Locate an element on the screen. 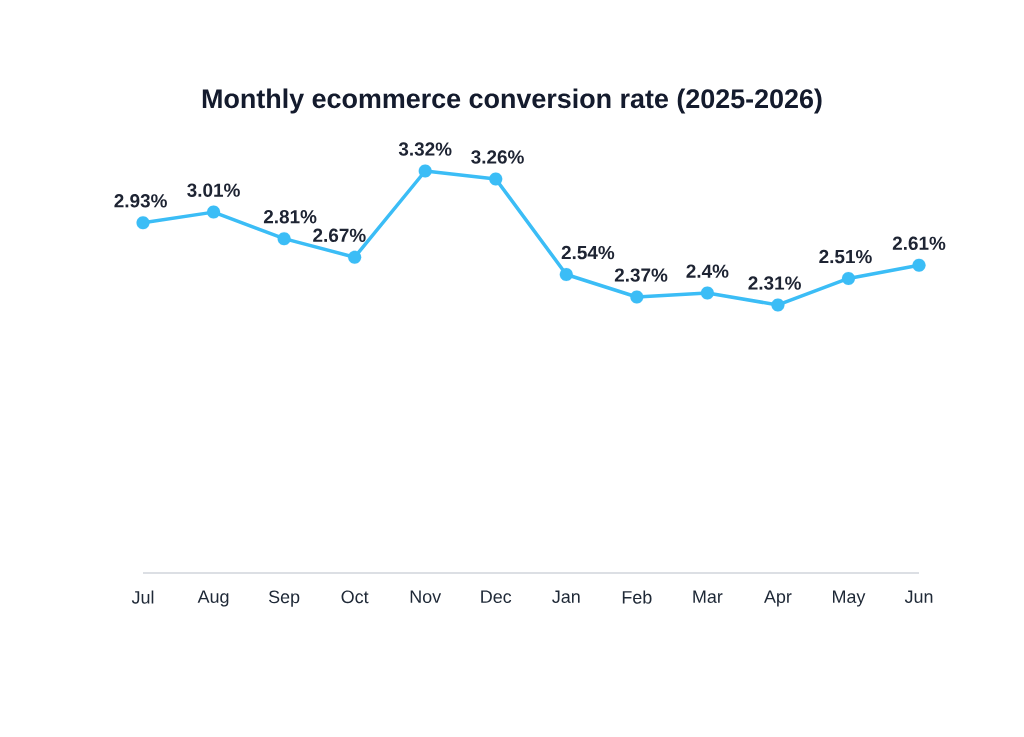 The width and height of the screenshot is (1024, 737). x-tick-label: Mar is located at coordinates (708, 597).